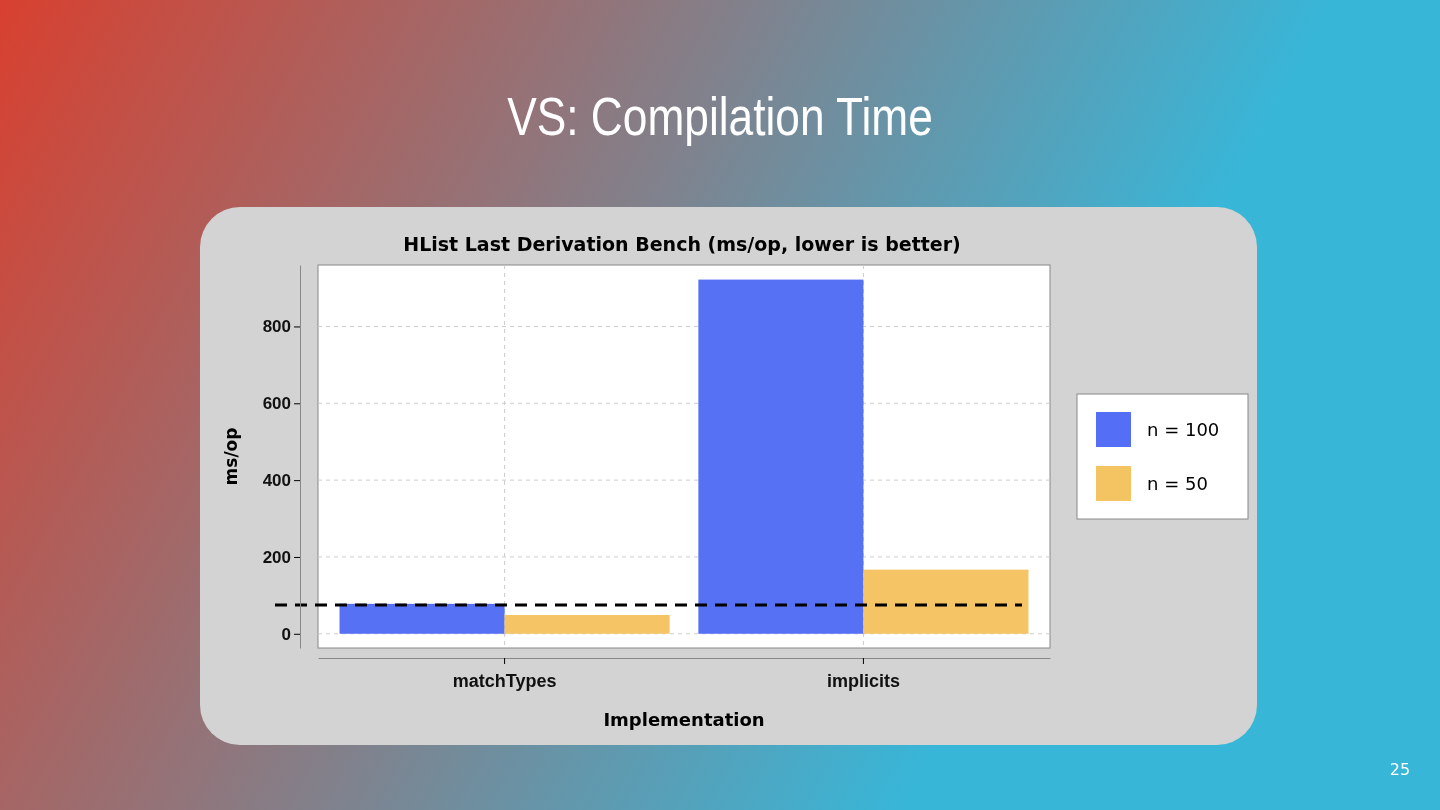  What do you see at coordinates (504, 680) in the screenshot?
I see `x-tick-label: matchTypes` at bounding box center [504, 680].